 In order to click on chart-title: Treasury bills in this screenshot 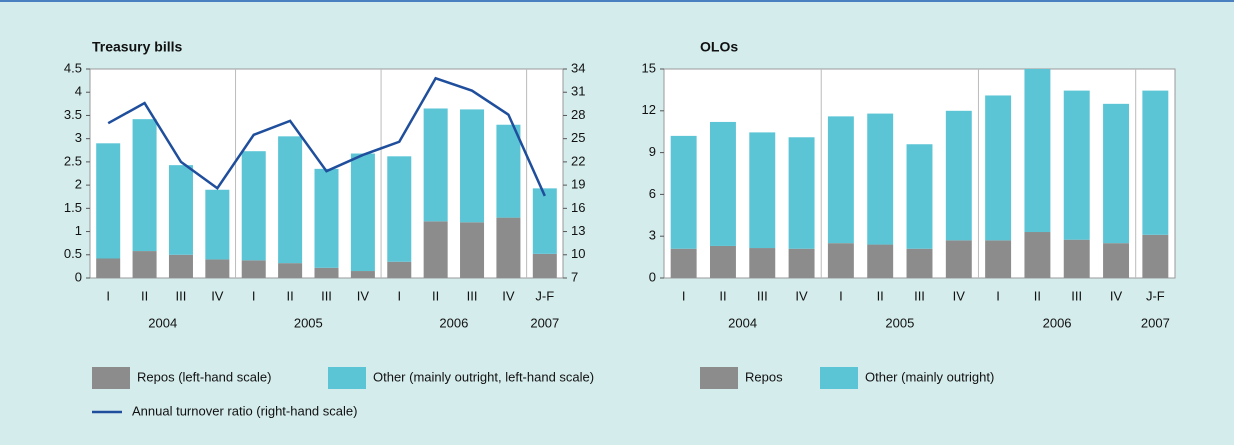, I will do `click(137, 47)`.